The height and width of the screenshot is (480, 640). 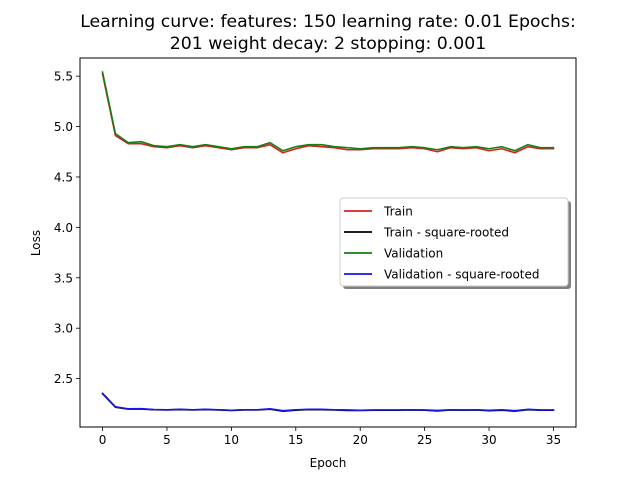 I want to click on legend-box, so click(x=454, y=242).